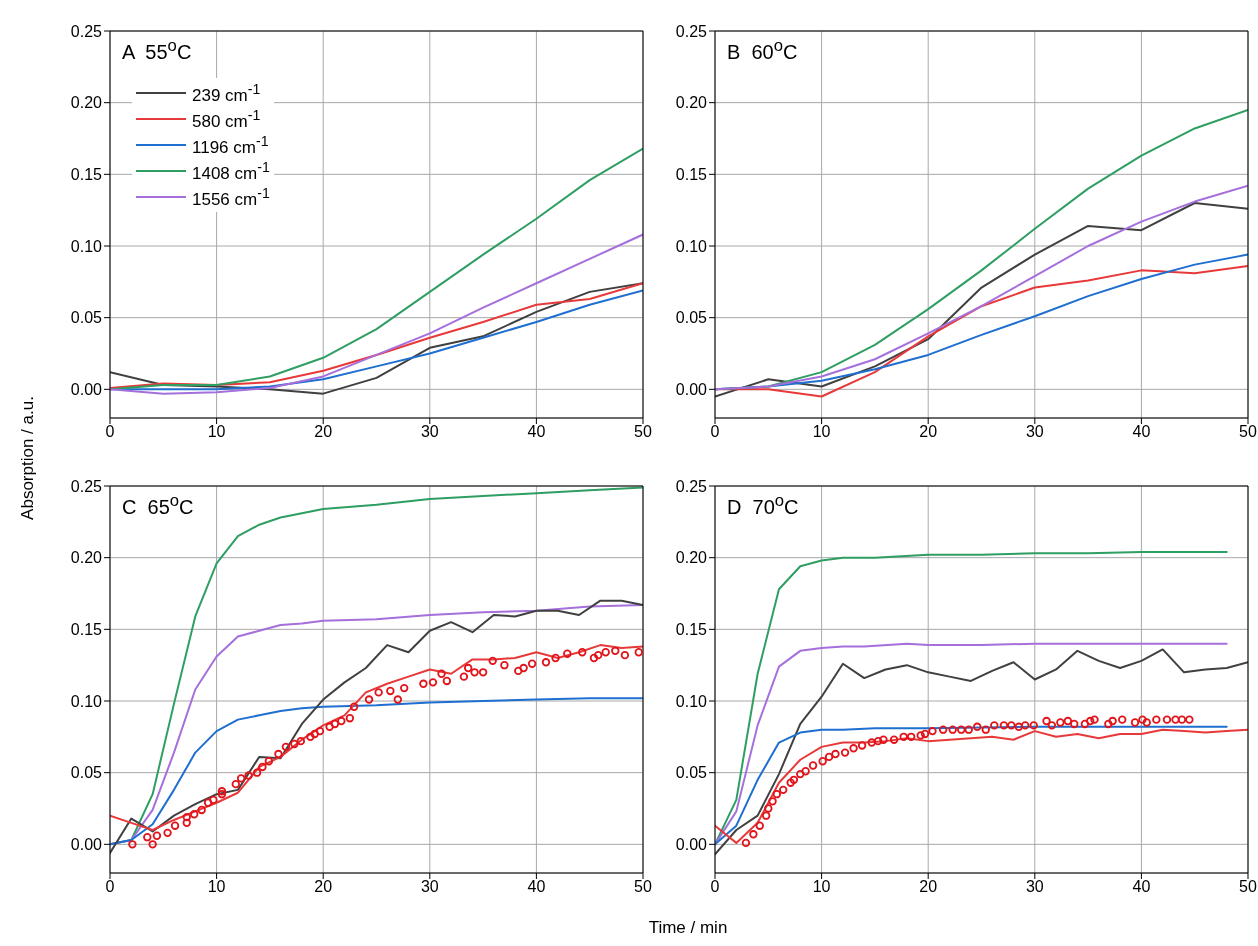  I want to click on chart-title: D 70$^{o}$C, so click(763, 505).